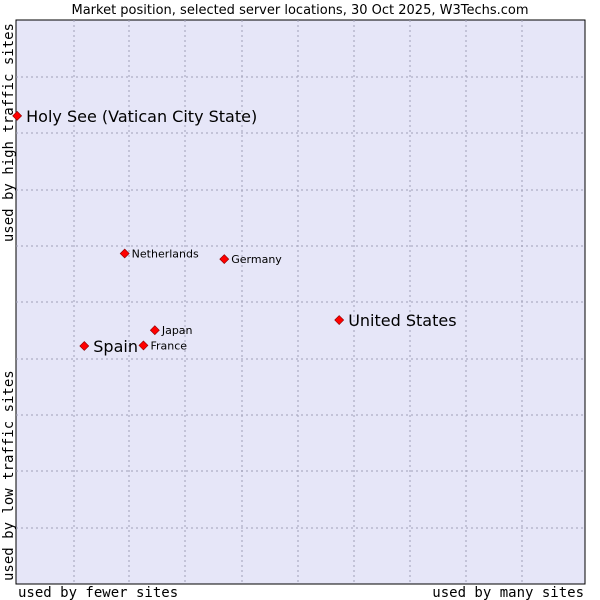 This screenshot has width=600, height=600. What do you see at coordinates (9, 475) in the screenshot?
I see `y-axis-label-bottom: used by low traffic sites` at bounding box center [9, 475].